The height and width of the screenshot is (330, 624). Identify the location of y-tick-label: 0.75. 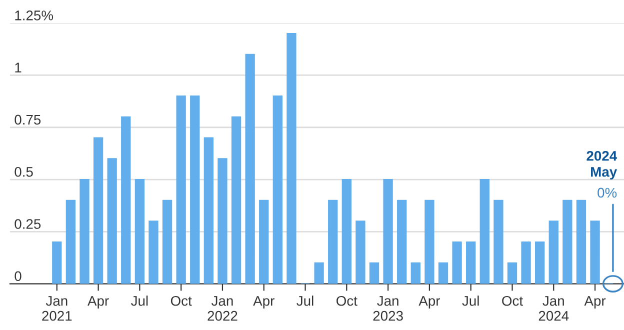
(27, 119).